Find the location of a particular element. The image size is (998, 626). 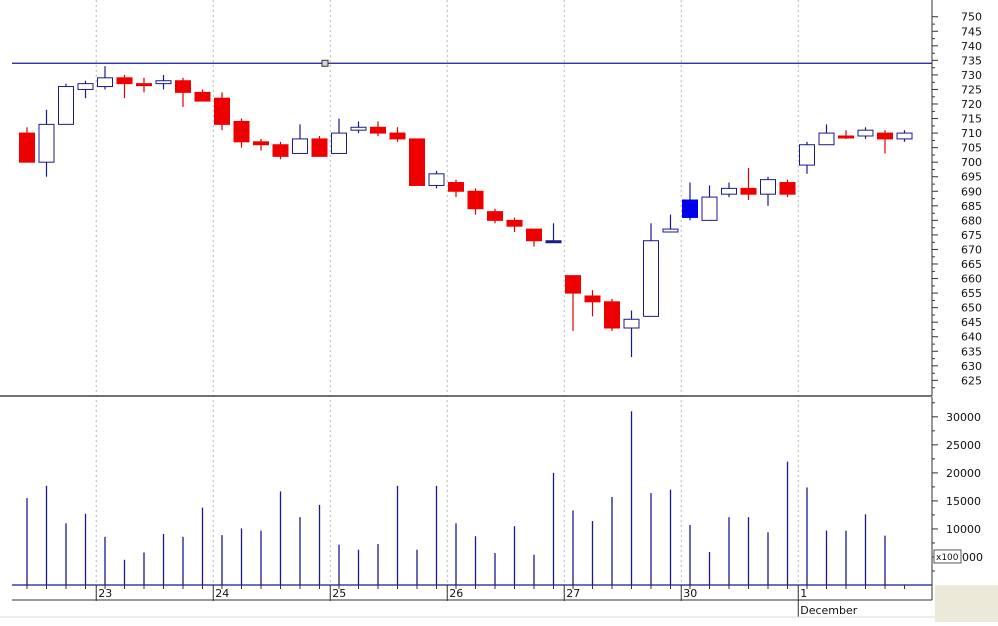

date-label: 24 is located at coordinates (222, 593).